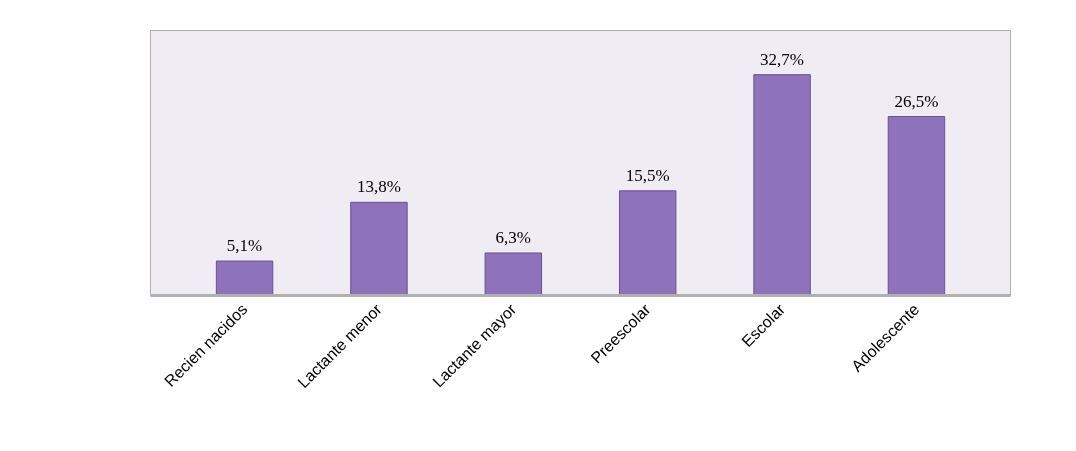  Describe the element at coordinates (378, 187) in the screenshot. I see `data-label: 13,8%` at that location.